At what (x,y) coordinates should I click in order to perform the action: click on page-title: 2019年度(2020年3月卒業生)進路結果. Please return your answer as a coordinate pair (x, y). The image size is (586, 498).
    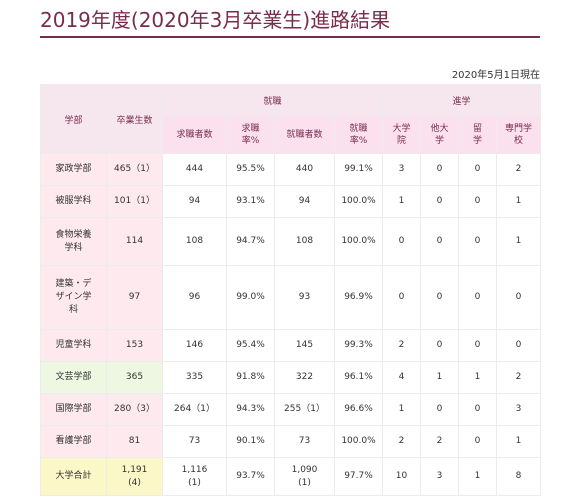
    Looking at the image, I should click on (215, 20).